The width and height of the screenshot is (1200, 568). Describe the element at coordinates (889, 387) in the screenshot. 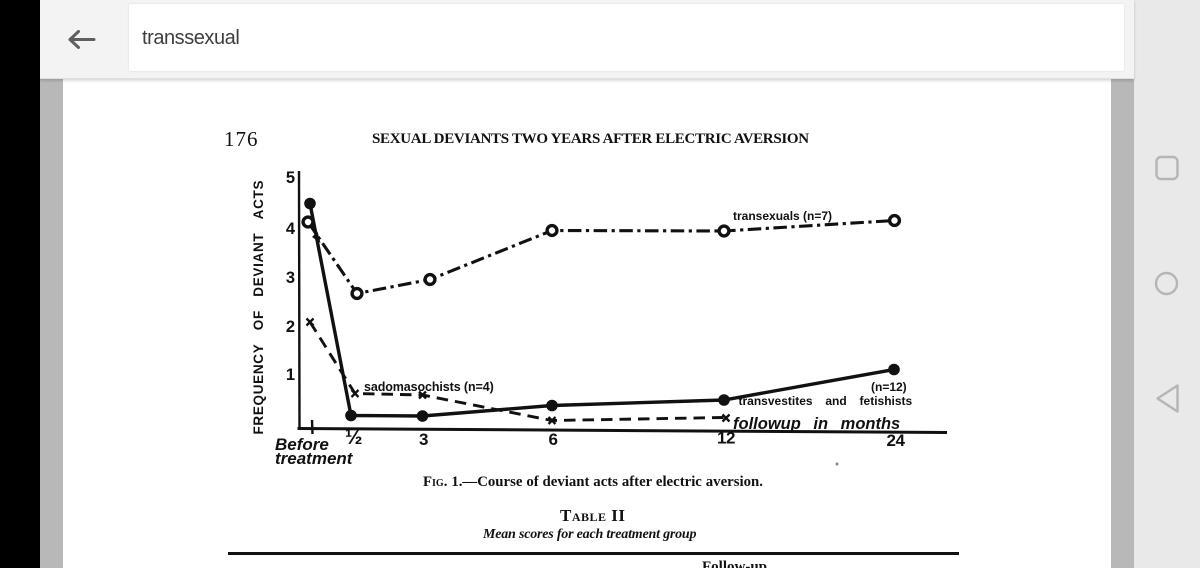

I see `svg-text: (n=12)` at that location.